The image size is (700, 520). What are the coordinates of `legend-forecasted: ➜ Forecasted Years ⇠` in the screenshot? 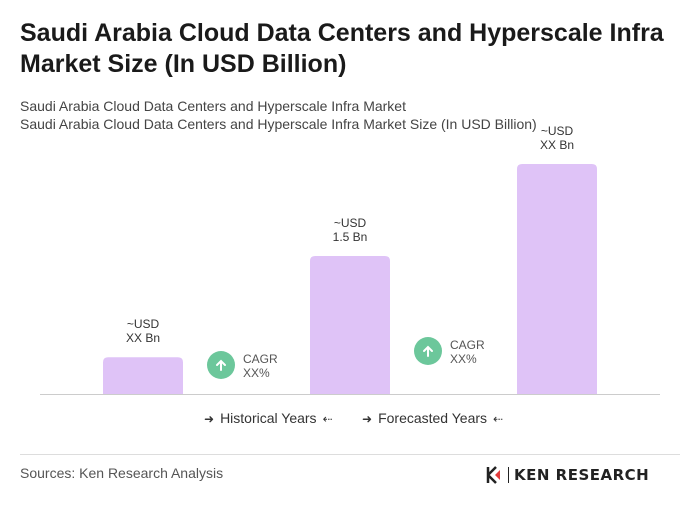 It's located at (432, 418).